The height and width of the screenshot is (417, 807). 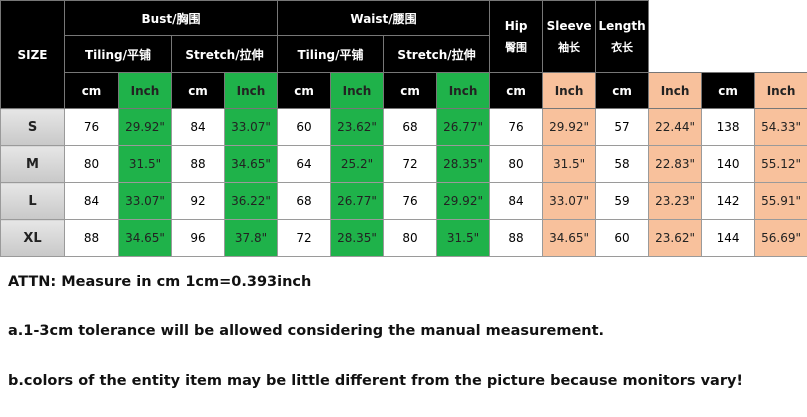 I want to click on inch-cell: 25.2", so click(x=357, y=164).